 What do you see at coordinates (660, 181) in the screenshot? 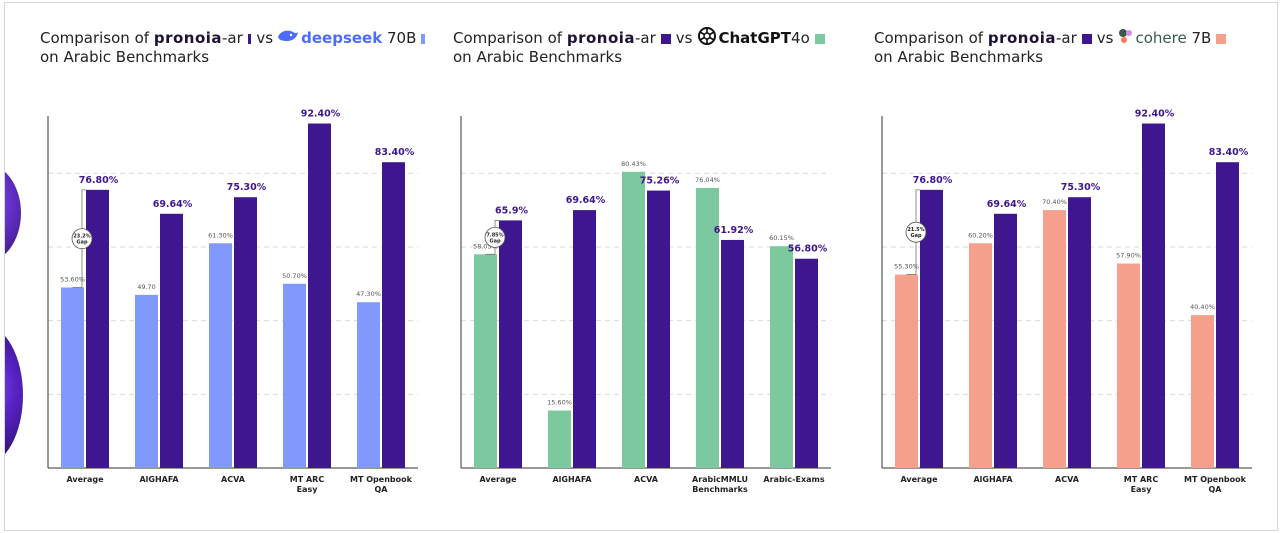
I see `pronoia-value-label: 75.26%` at bounding box center [660, 181].